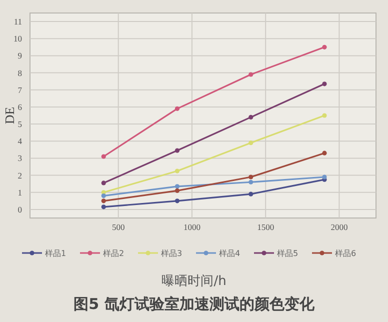  Describe the element at coordinates (18, 39) in the screenshot. I see `y-tick-label: 10` at that location.